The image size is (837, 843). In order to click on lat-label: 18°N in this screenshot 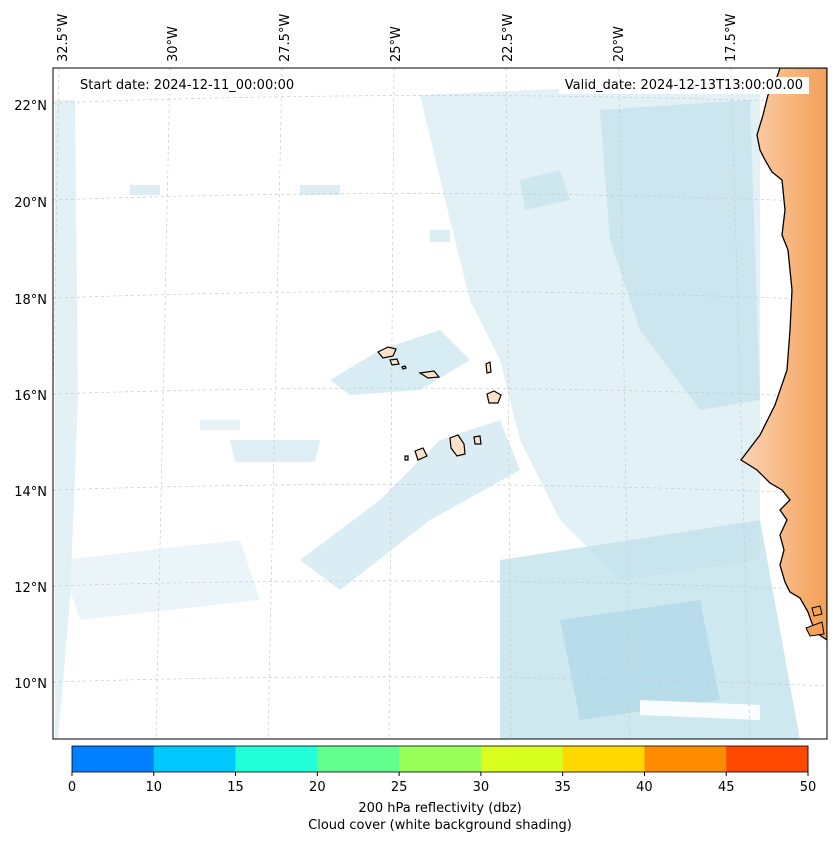, I will do `click(30, 300)`.